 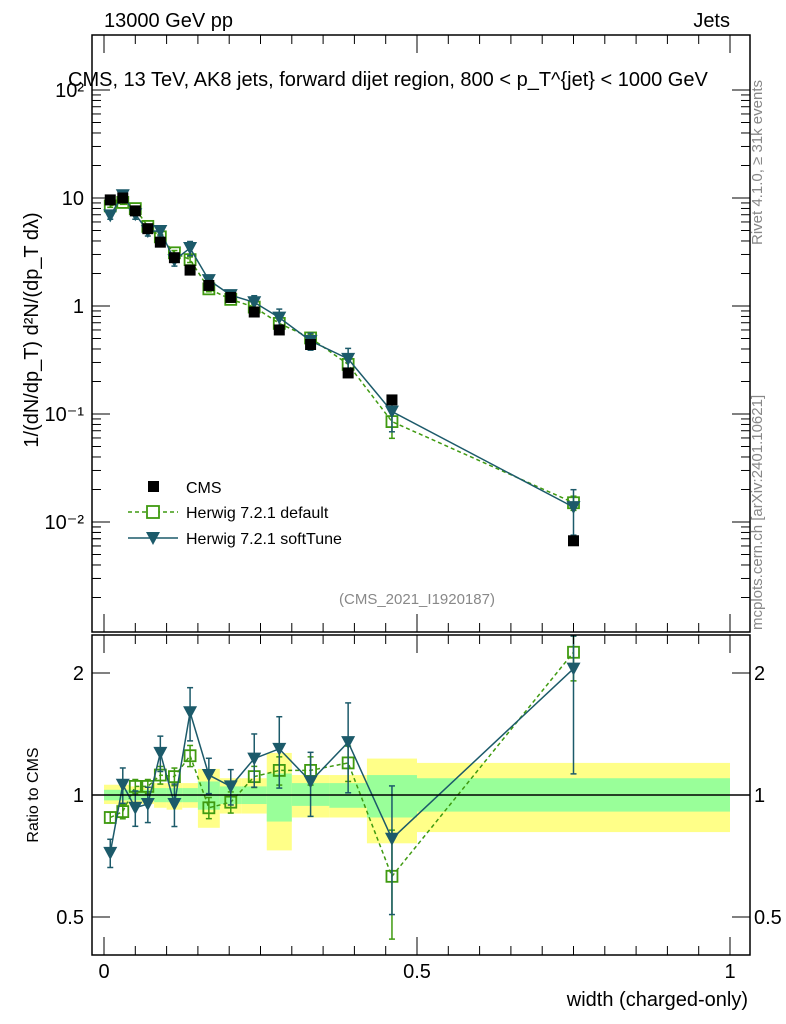 I want to click on x-tick-label: 1, so click(x=729, y=972).